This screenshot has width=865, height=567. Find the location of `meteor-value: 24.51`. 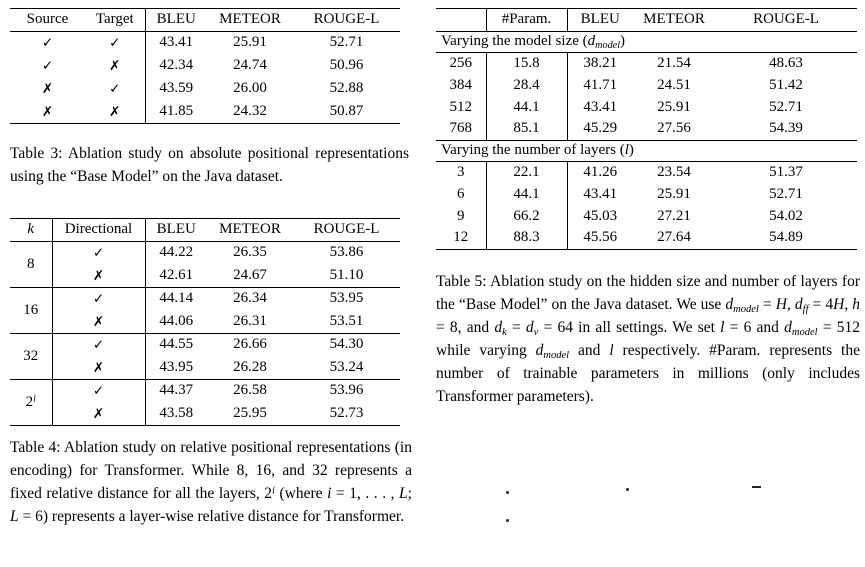

meteor-value: 24.51 is located at coordinates (674, 84).